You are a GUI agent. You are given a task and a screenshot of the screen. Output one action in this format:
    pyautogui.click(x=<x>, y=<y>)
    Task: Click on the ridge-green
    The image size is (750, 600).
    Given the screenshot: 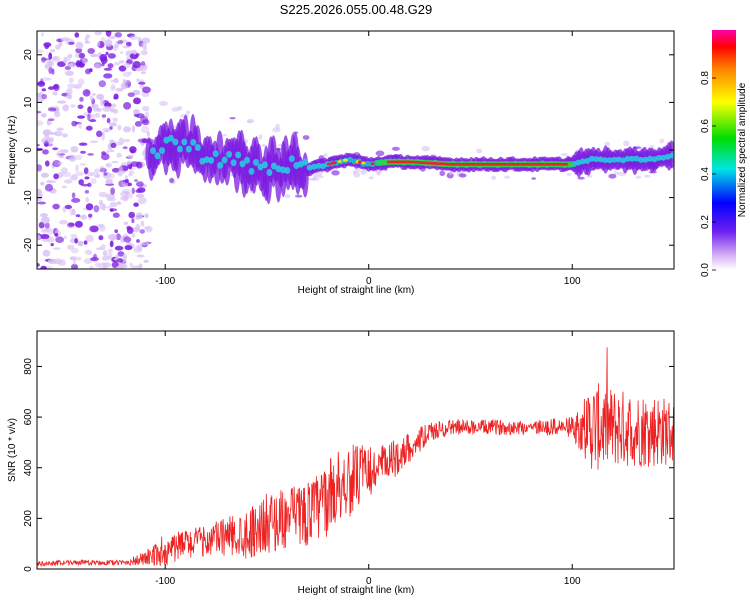 What is the action you would take?
    pyautogui.click(x=571, y=164)
    